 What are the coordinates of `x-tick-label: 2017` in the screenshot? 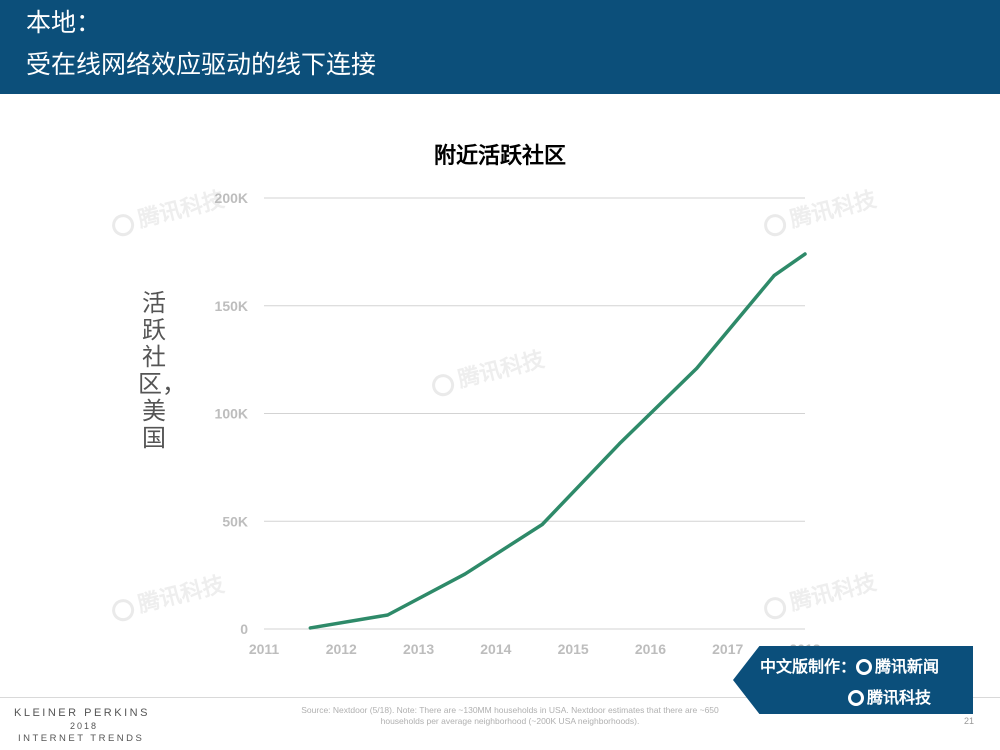 It's located at (727, 649).